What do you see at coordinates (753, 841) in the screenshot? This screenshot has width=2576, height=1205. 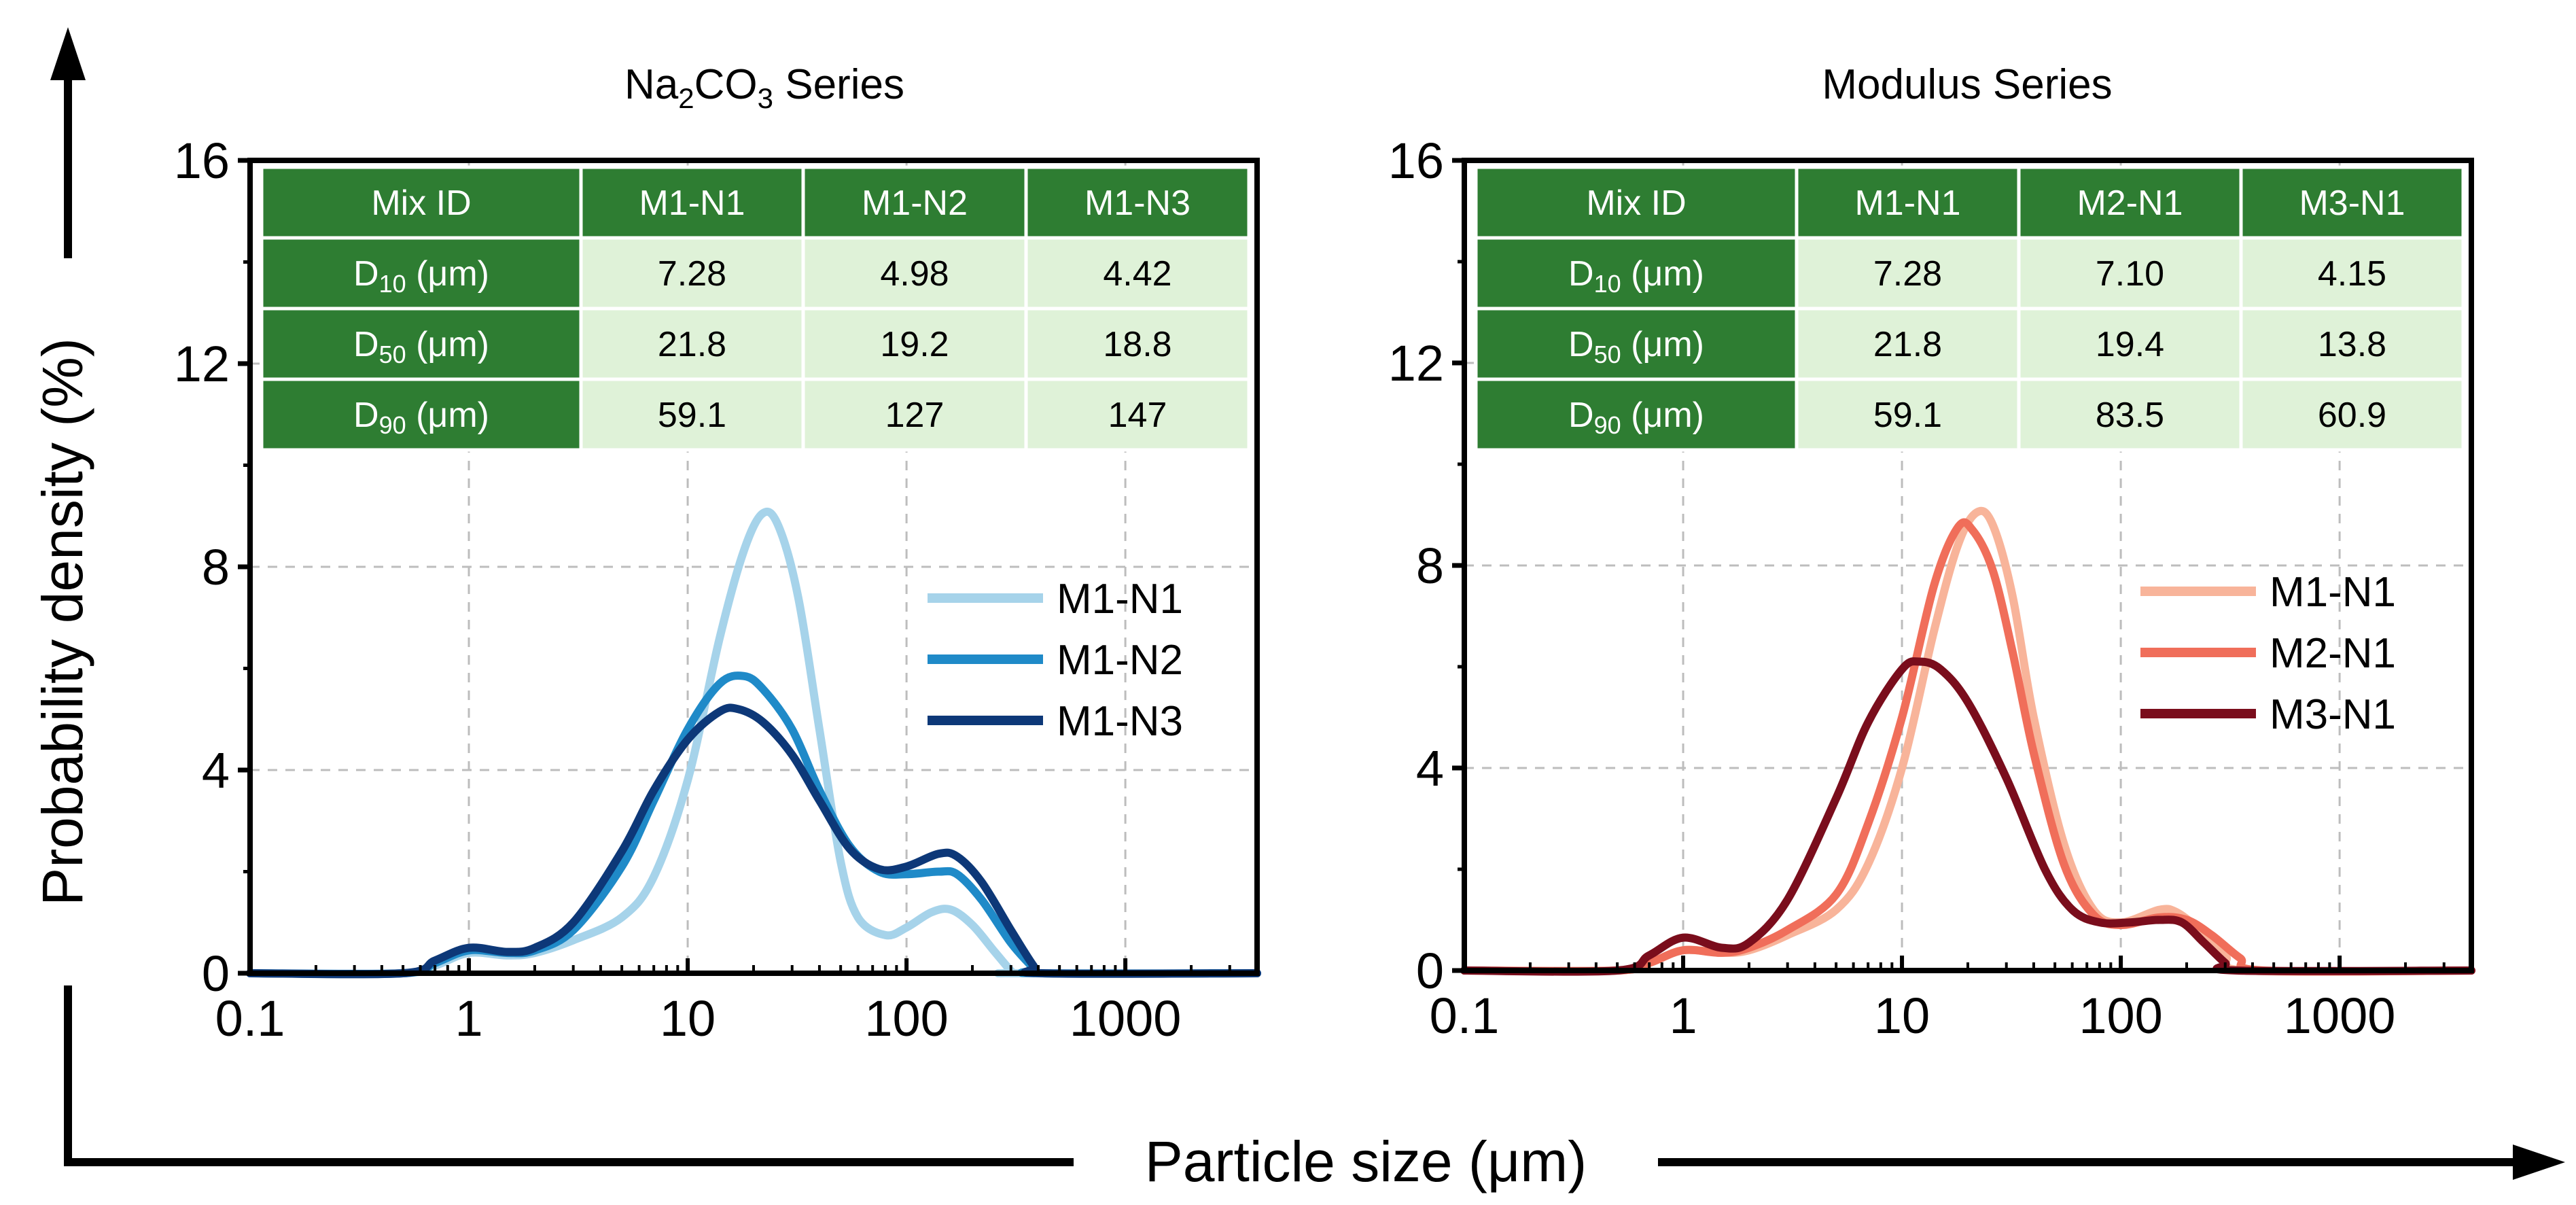 I see `series-line-m1-n3` at bounding box center [753, 841].